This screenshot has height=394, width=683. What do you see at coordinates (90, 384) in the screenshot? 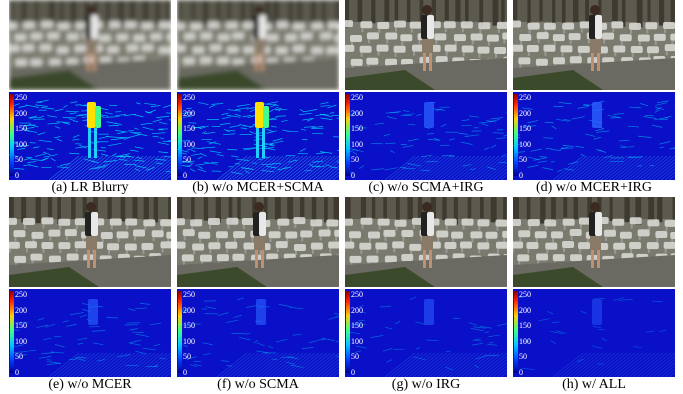
I see `panel-e-caption: (e) w/o MCER` at bounding box center [90, 384].